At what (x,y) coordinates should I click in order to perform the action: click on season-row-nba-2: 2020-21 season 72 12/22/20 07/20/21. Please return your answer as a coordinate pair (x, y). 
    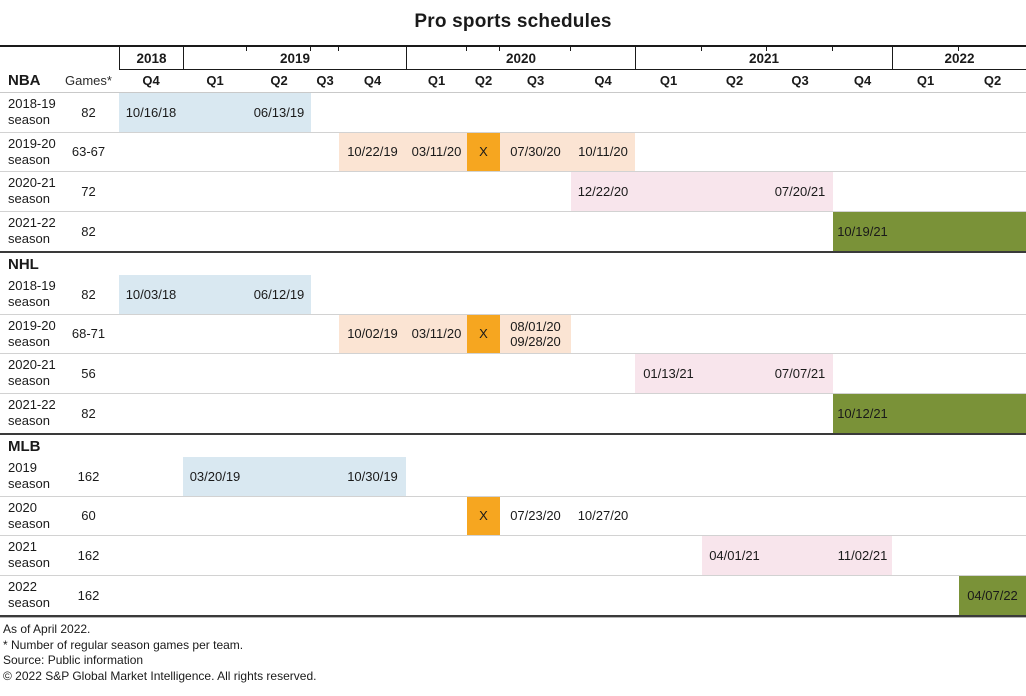
    Looking at the image, I should click on (513, 192).